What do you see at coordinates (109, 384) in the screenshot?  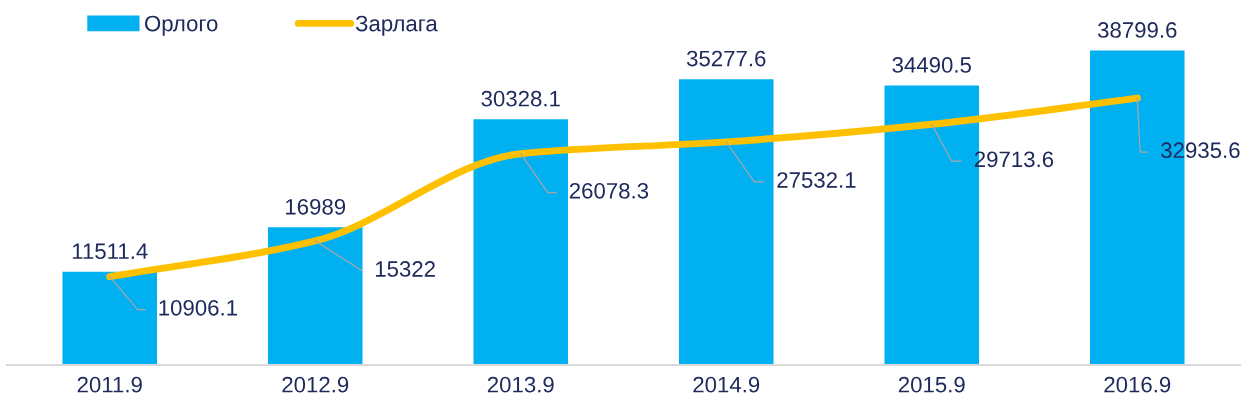 I see `x-tick-label: 2011.9` at bounding box center [109, 384].